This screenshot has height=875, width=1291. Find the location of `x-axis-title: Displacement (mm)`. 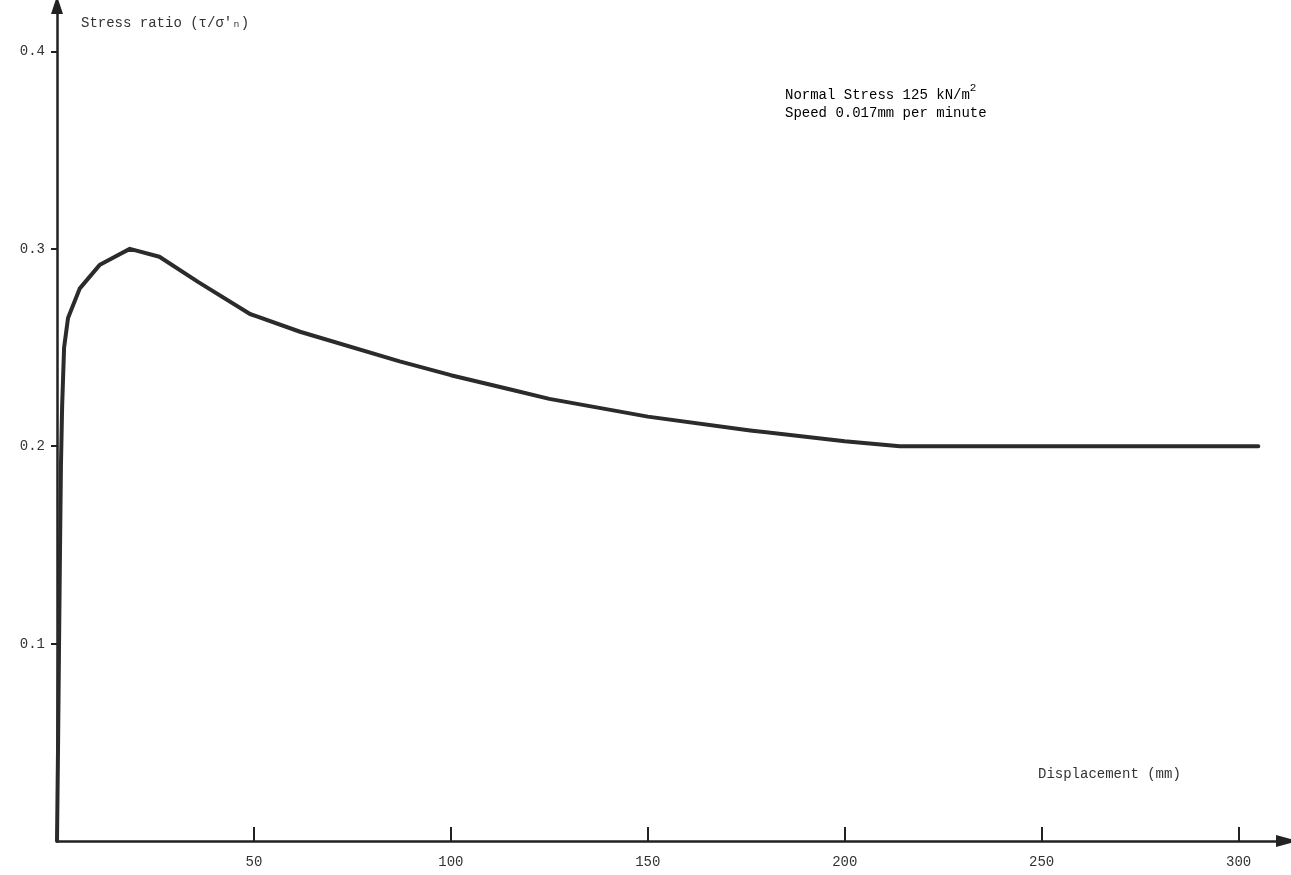

x-axis-title: Displacement (mm) is located at coordinates (1109, 774).